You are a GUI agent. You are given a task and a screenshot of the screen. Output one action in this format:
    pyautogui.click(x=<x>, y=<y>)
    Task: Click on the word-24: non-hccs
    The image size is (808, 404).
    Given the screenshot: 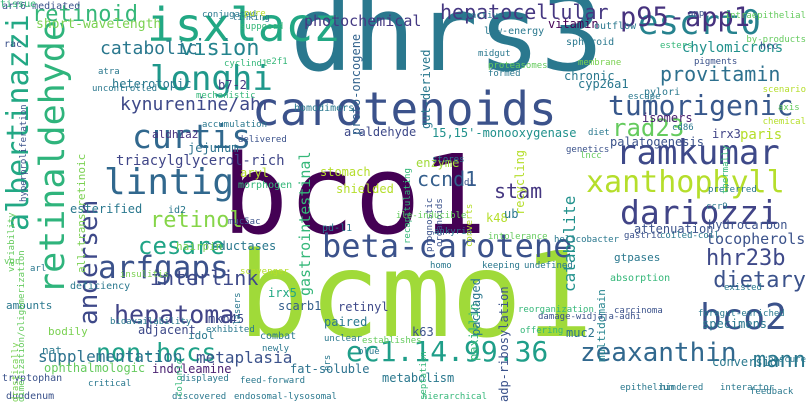 What is the action you would take?
    pyautogui.click(x=156, y=352)
    